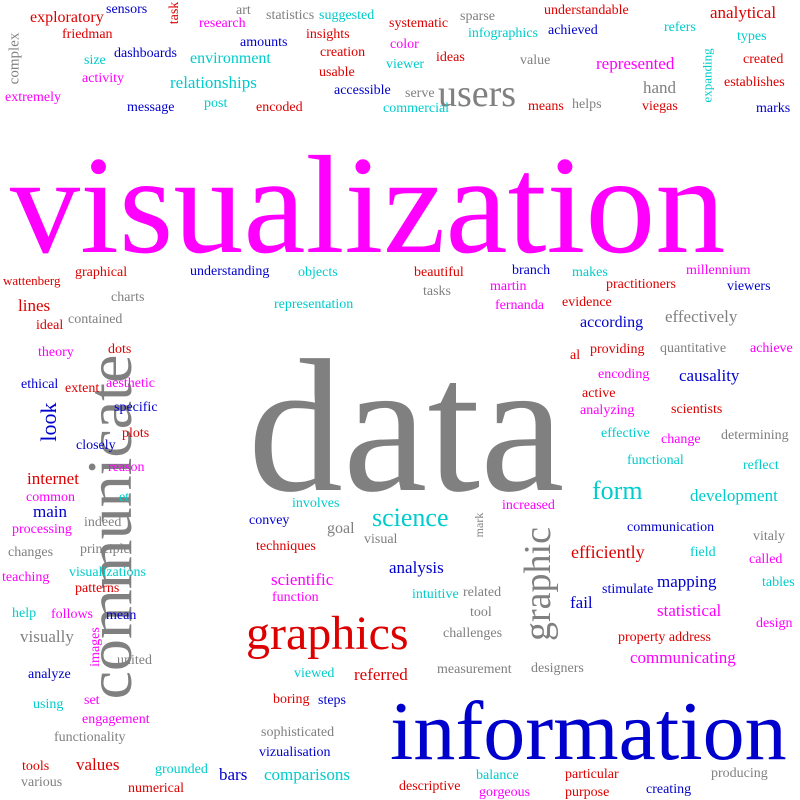 The height and width of the screenshot is (800, 800). Describe the element at coordinates (660, 106) in the screenshot. I see `word-viegas: viegas` at that location.